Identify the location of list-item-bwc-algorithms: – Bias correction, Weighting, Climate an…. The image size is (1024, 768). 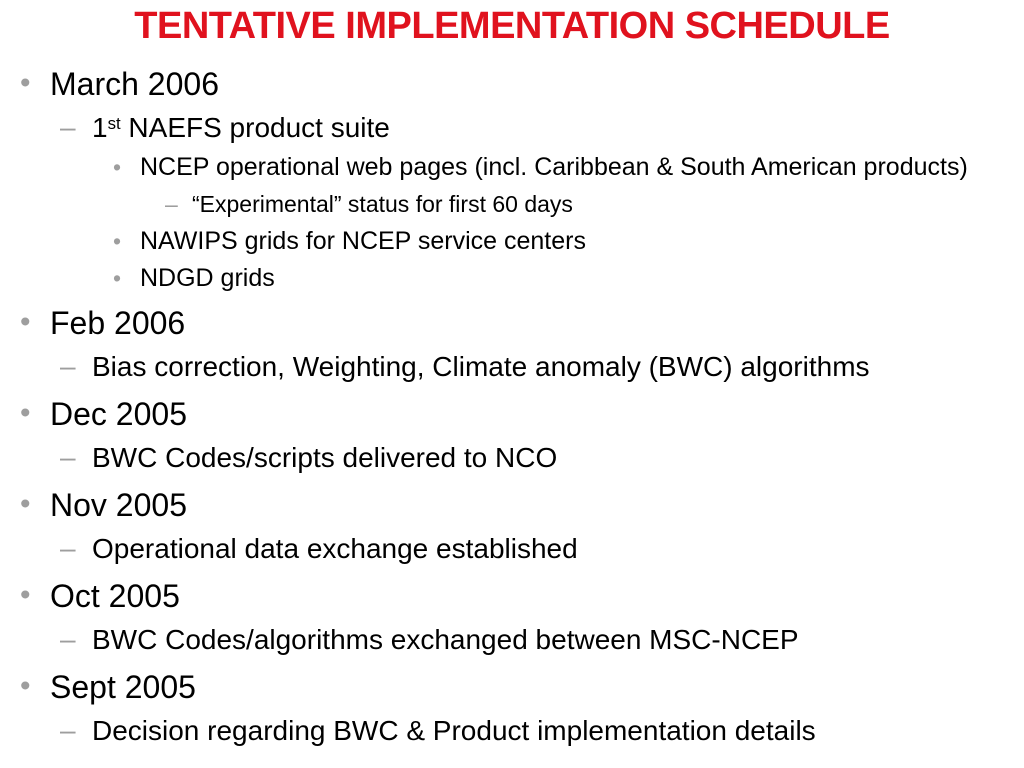
(512, 366).